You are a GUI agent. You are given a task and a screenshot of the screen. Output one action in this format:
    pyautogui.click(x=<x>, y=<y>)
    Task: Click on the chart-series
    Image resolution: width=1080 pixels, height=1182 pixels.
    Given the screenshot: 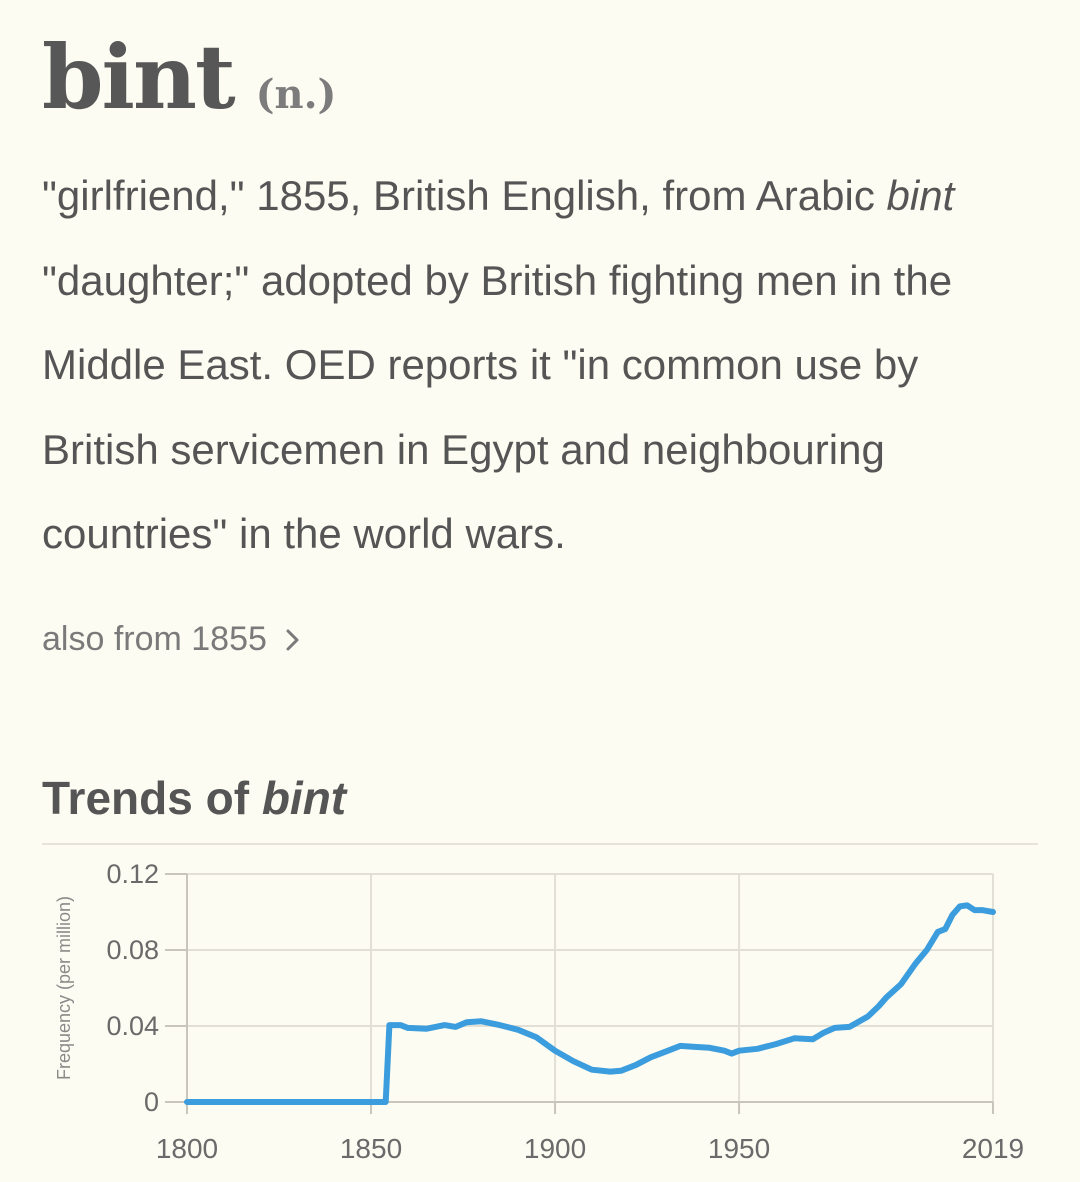 What is the action you would take?
    pyautogui.click(x=590, y=1003)
    